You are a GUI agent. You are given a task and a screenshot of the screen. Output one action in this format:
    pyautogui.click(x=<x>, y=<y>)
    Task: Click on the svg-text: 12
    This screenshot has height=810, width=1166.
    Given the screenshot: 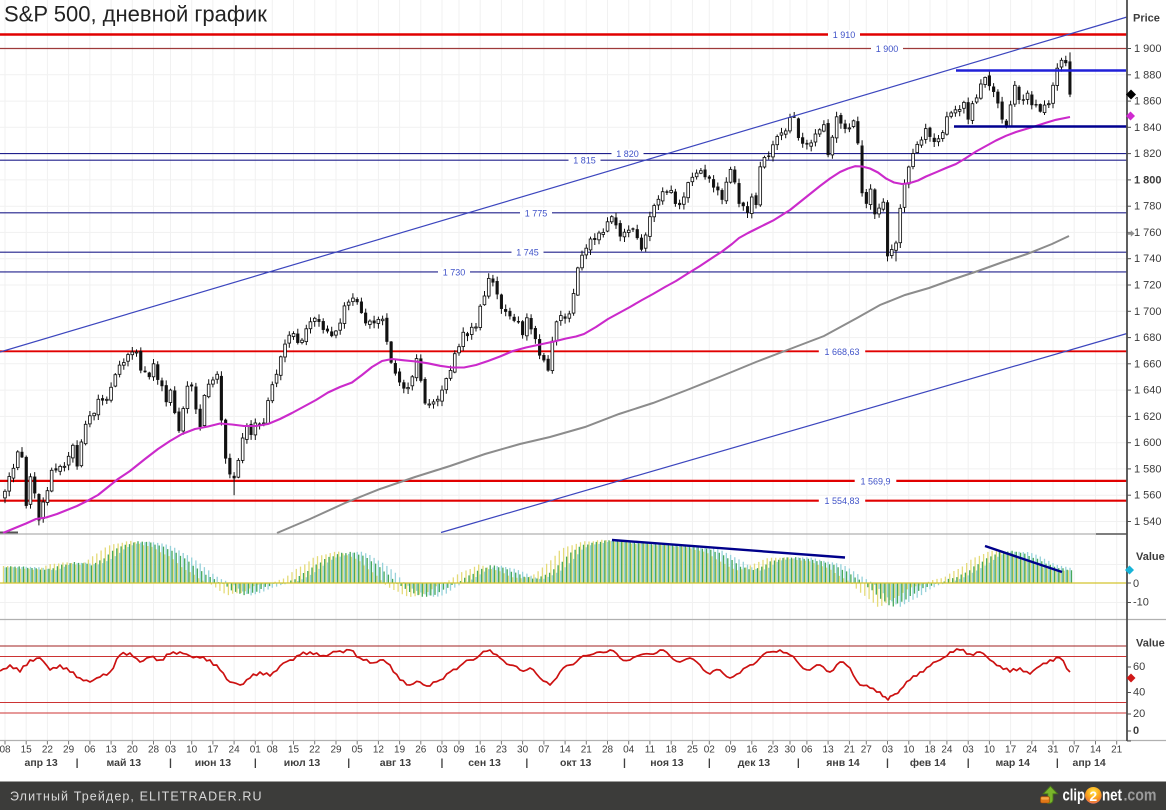 What is the action you would take?
    pyautogui.click(x=379, y=750)
    